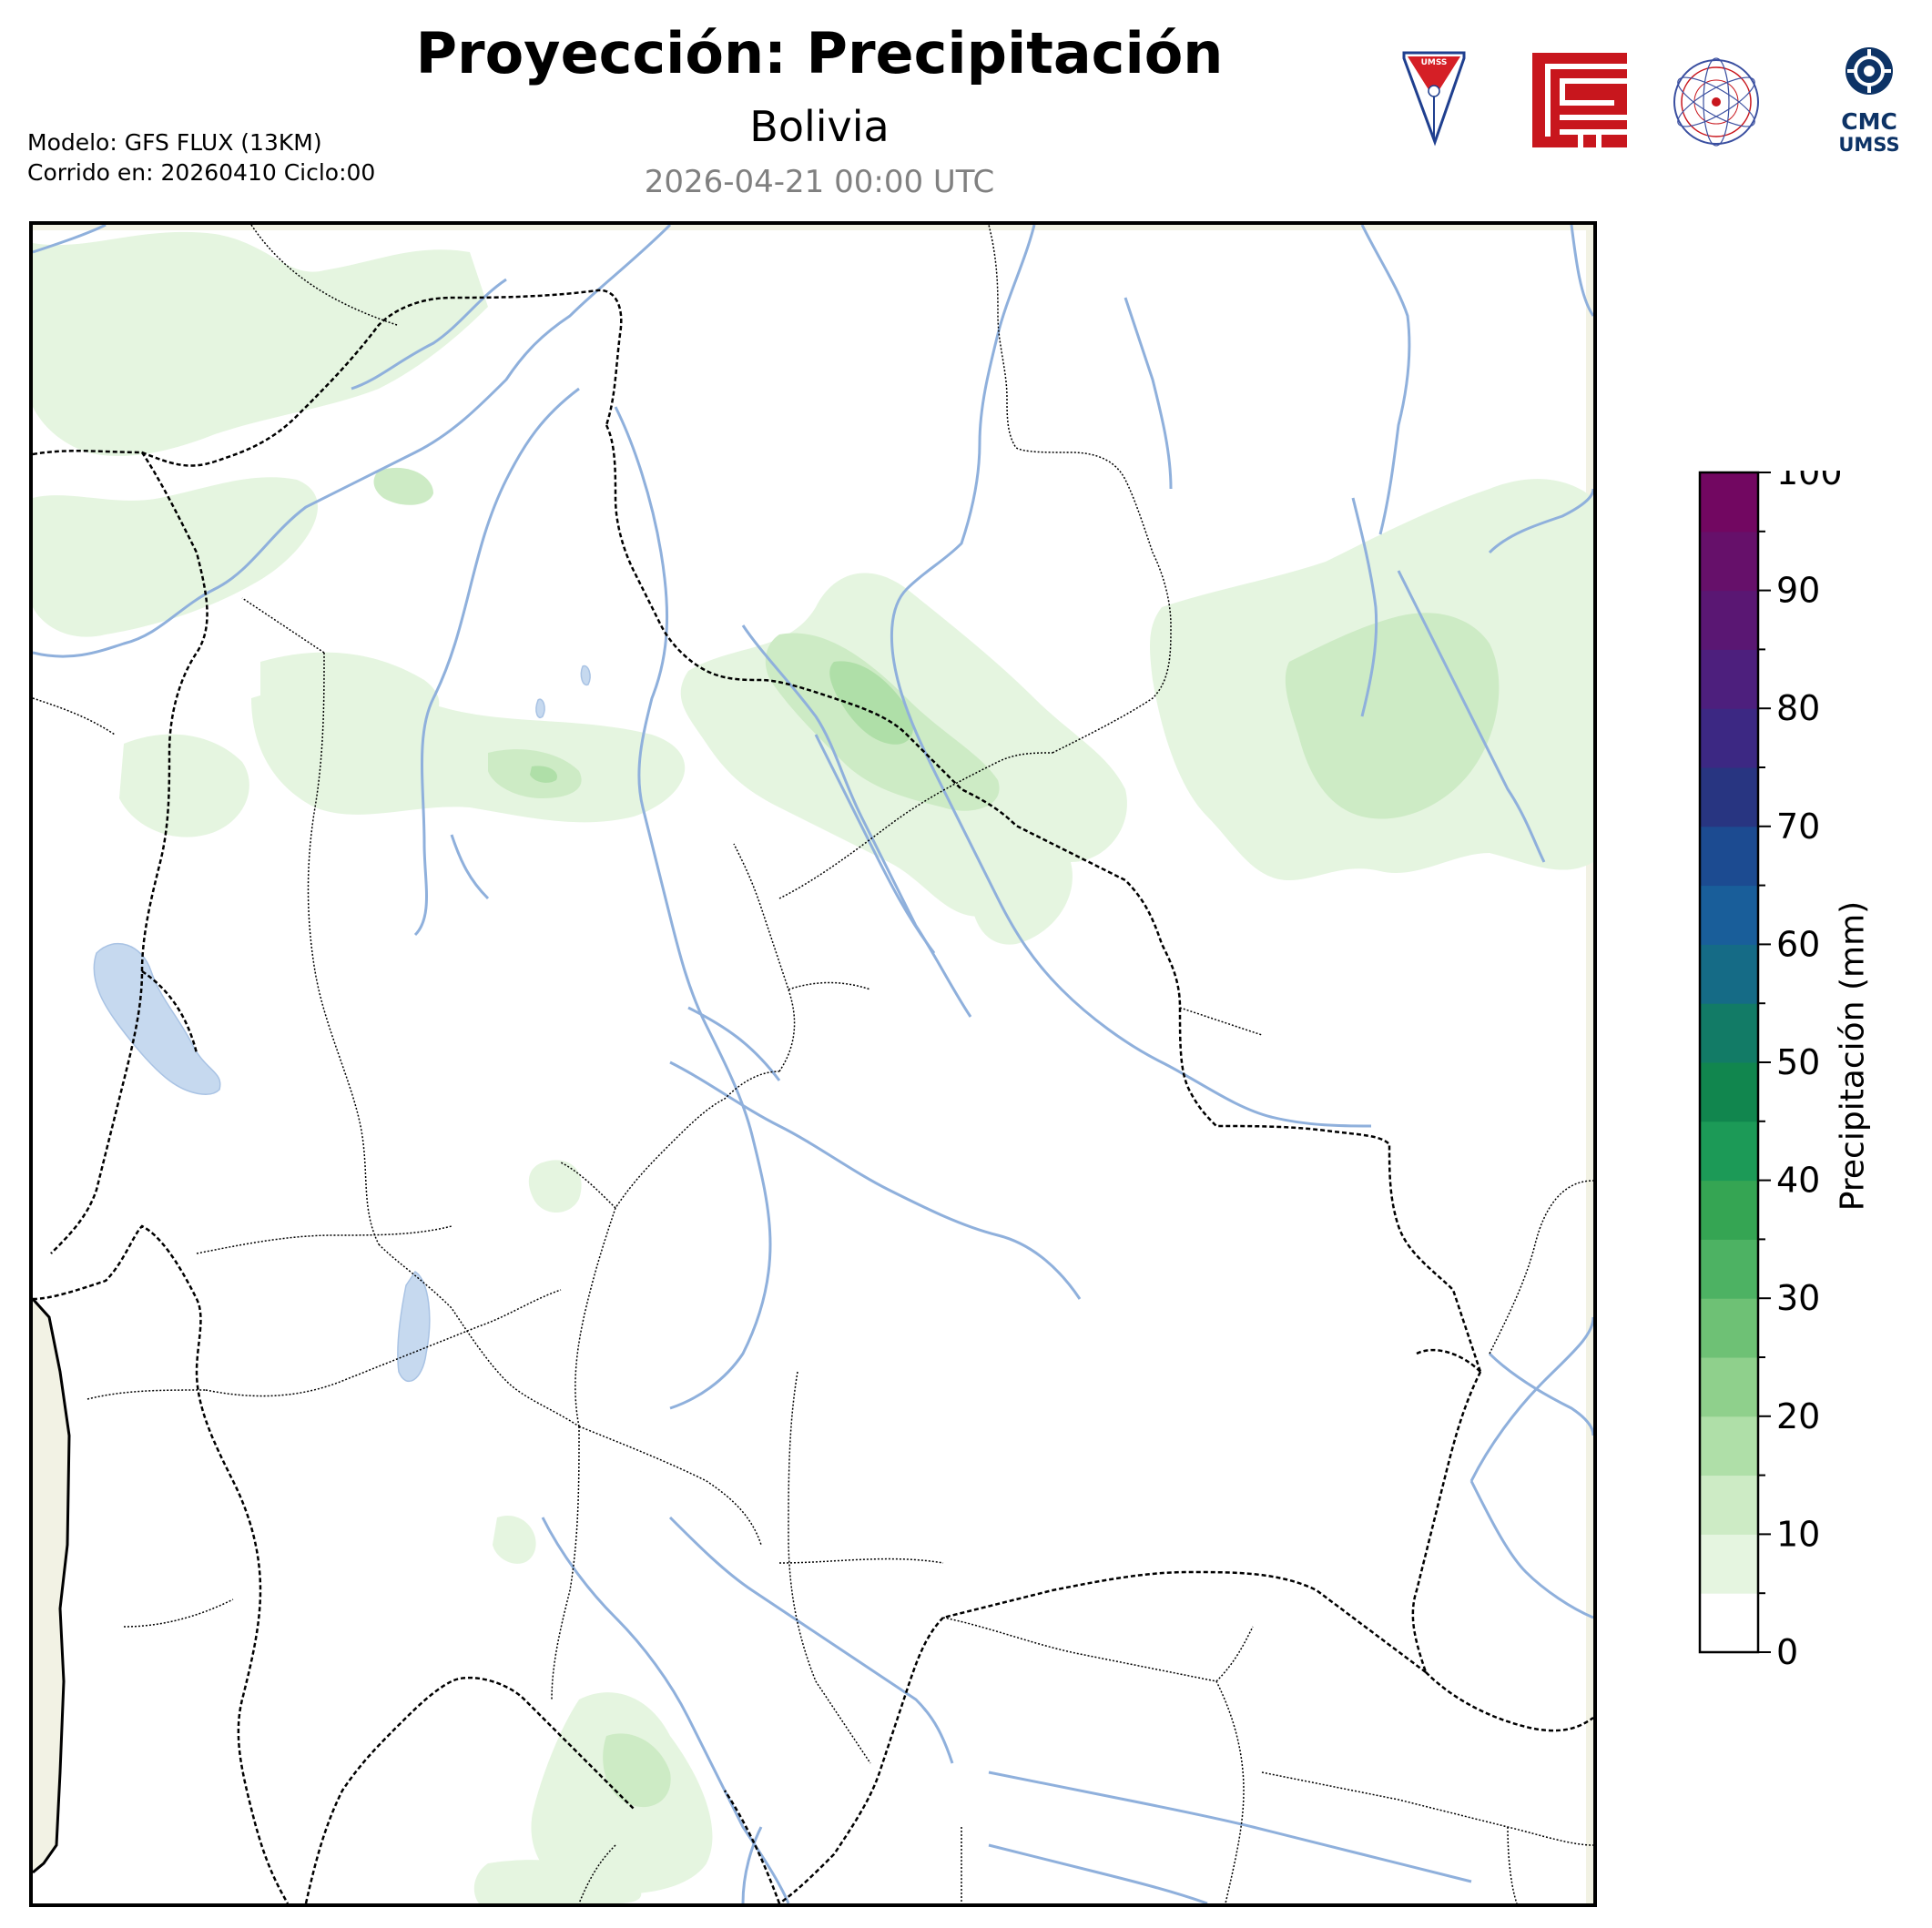 The width and height of the screenshot is (1932, 1928). I want to click on lakes, so click(342, 1024).